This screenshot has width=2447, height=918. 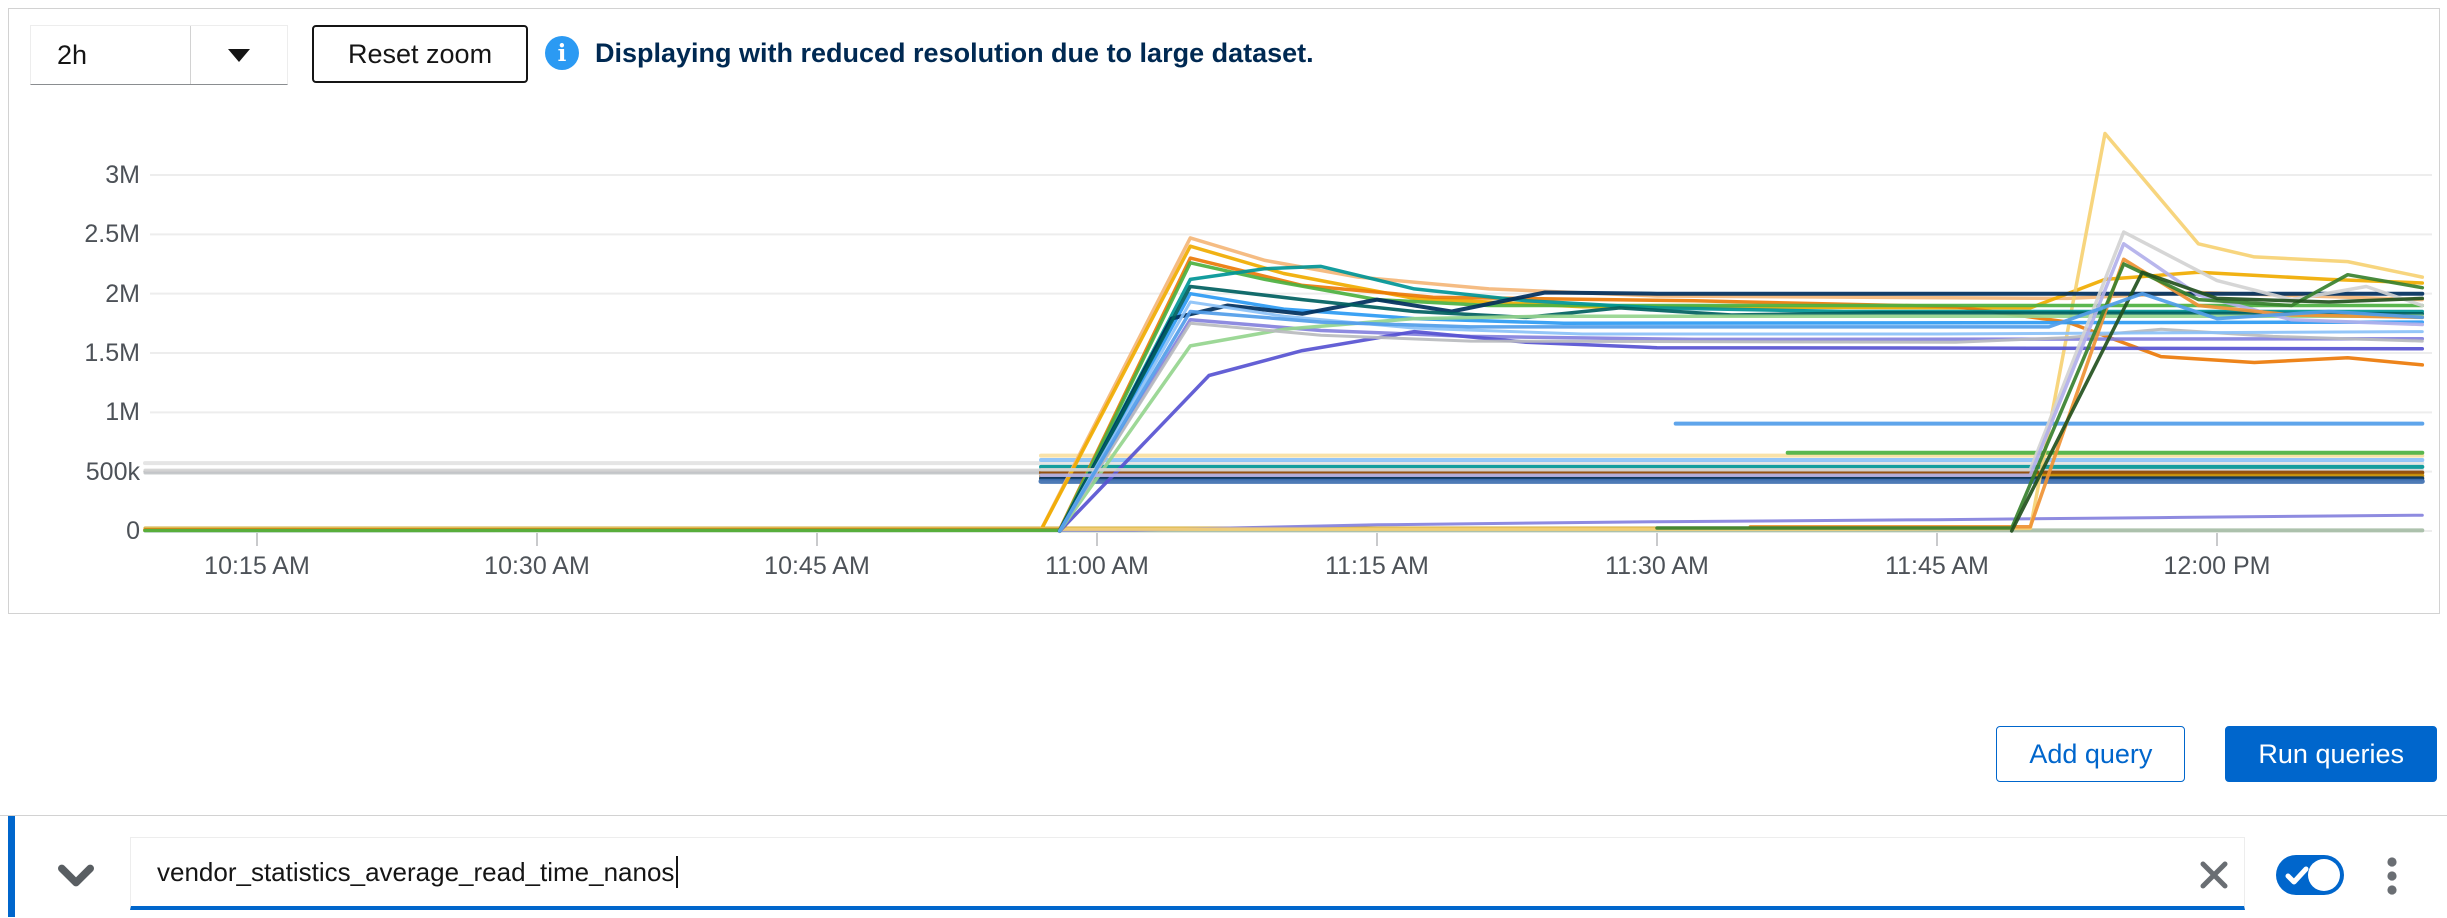 What do you see at coordinates (677, 872) in the screenshot?
I see `text-cursor` at bounding box center [677, 872].